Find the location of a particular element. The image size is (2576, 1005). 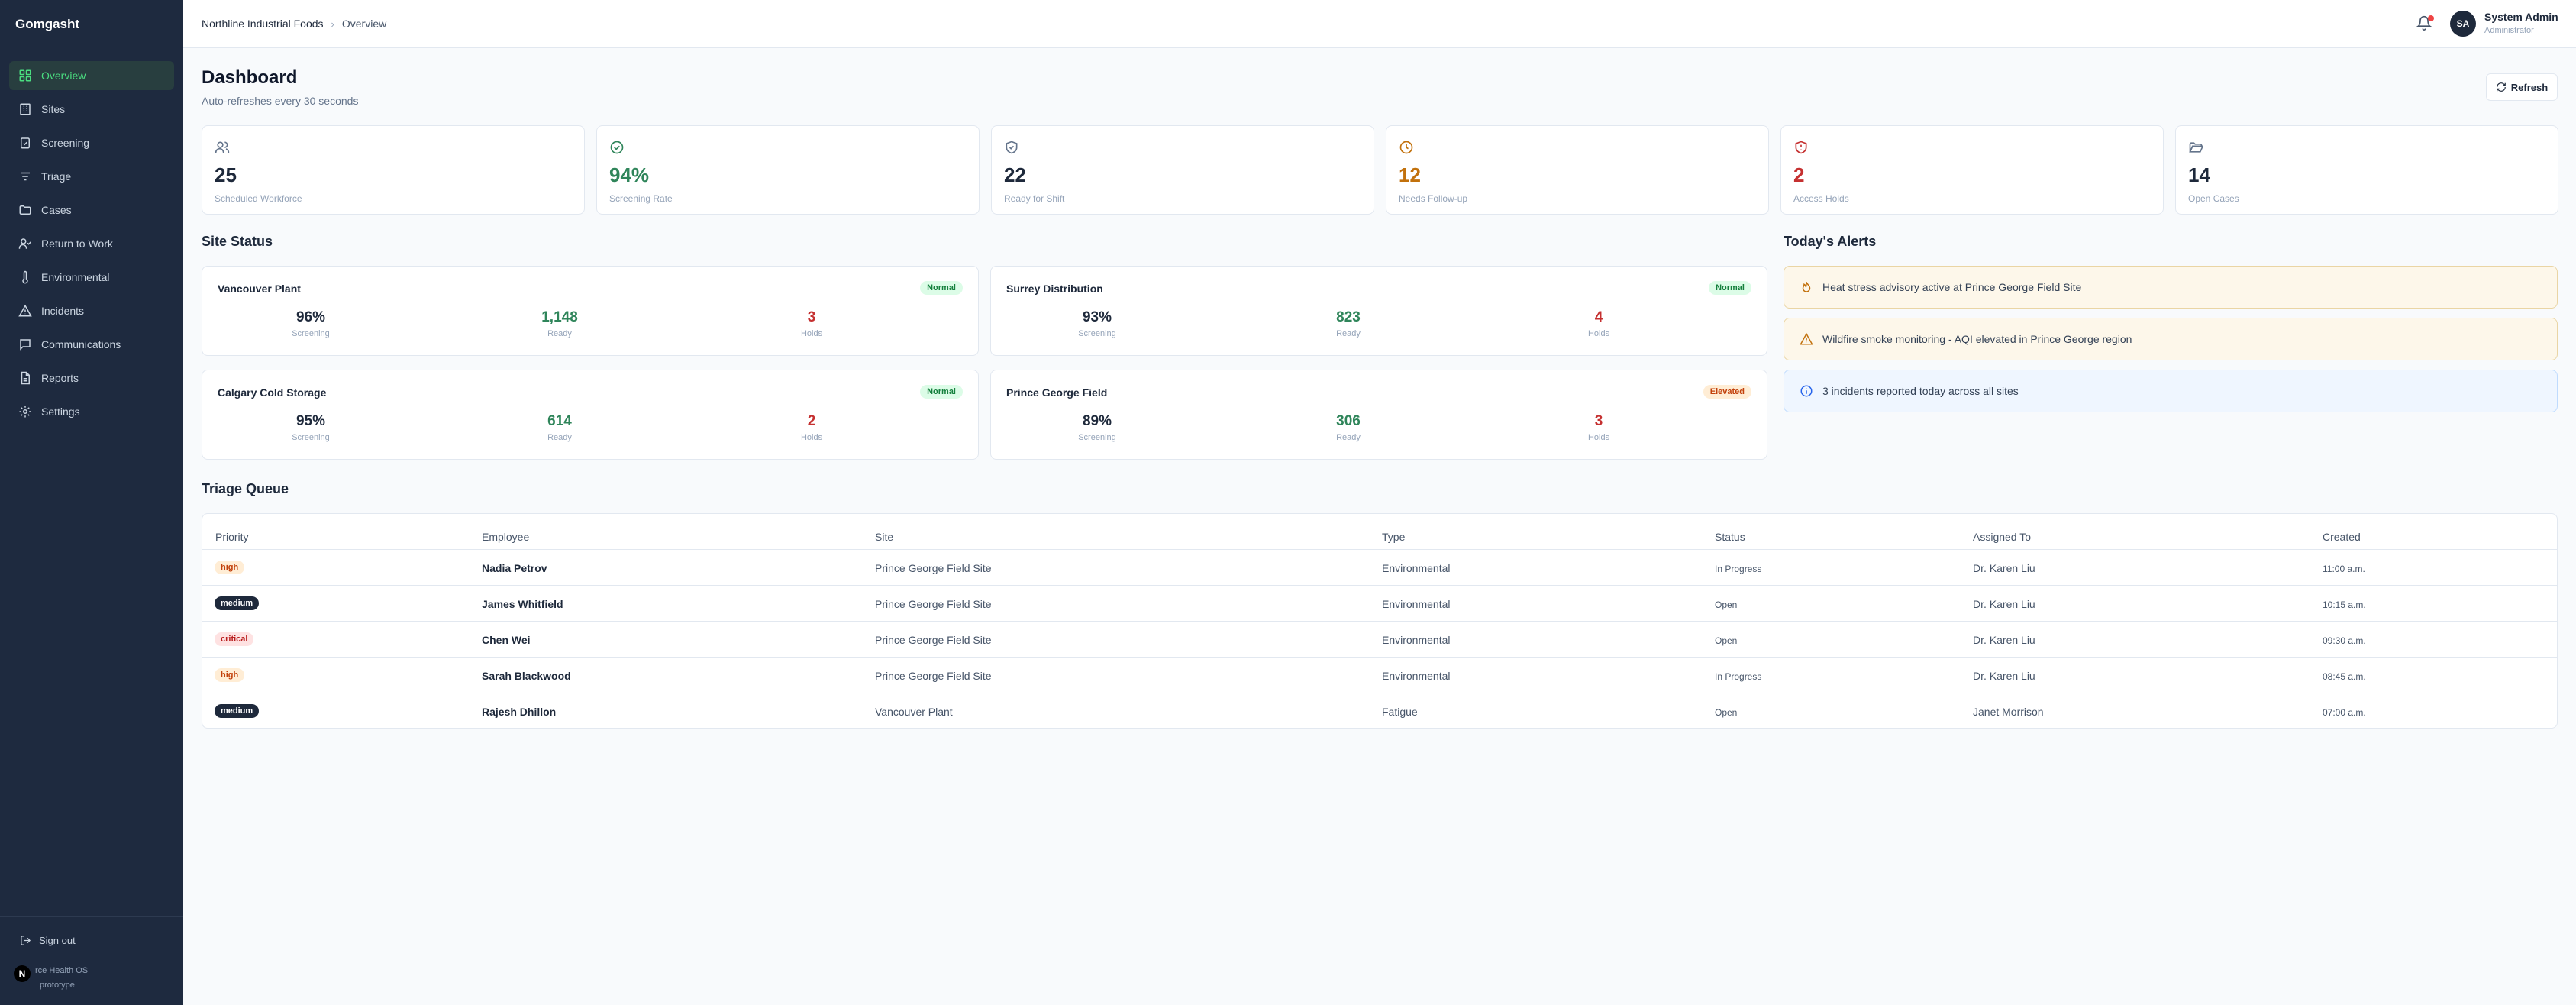

created-cell: 08:45 a.m. is located at coordinates (2344, 676).